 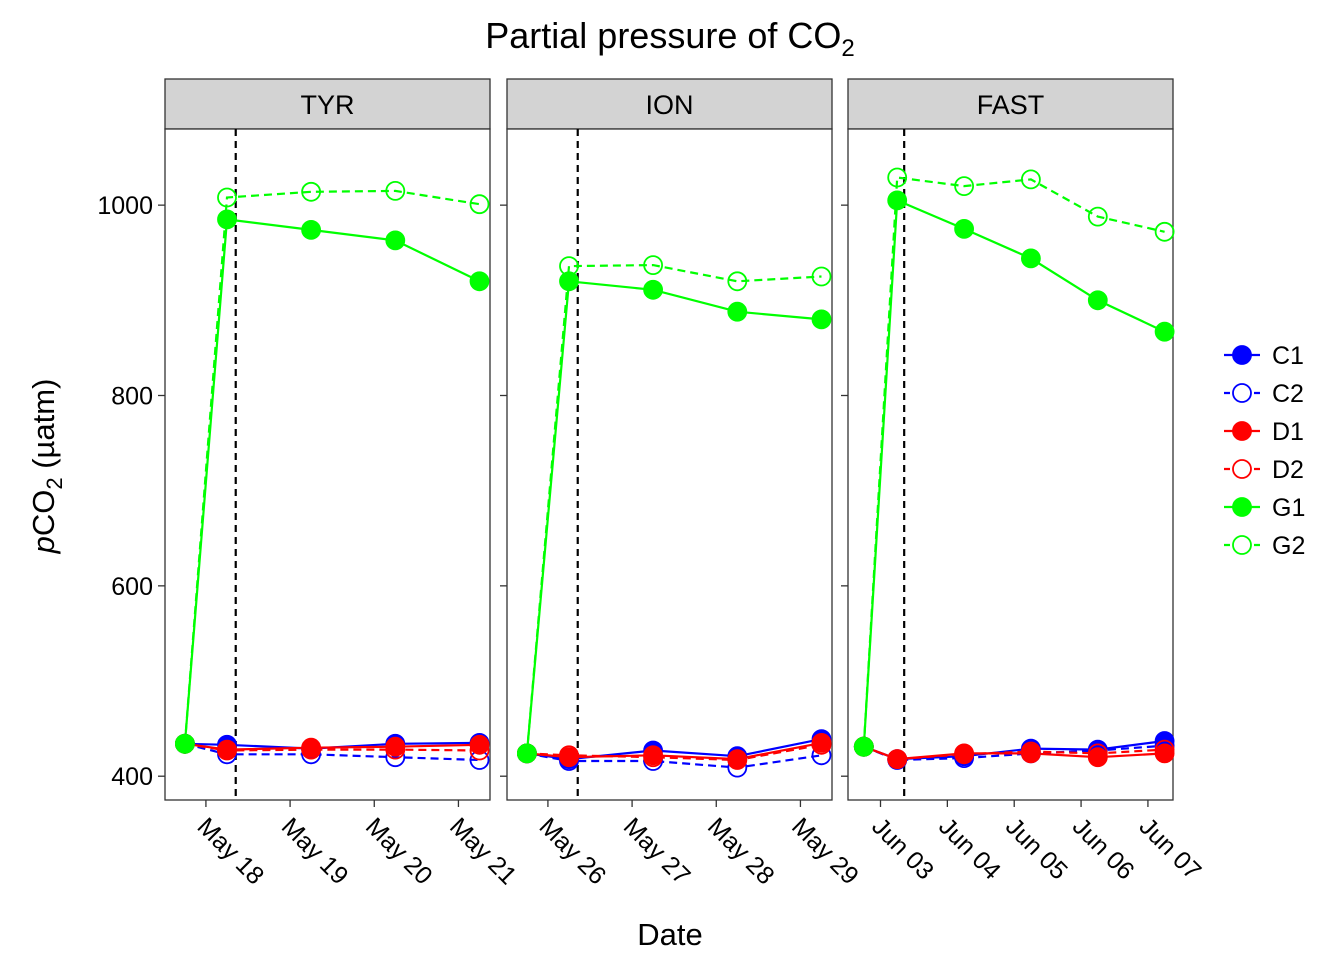 What do you see at coordinates (825, 851) in the screenshot?
I see `x-tick-label: May 29` at bounding box center [825, 851].